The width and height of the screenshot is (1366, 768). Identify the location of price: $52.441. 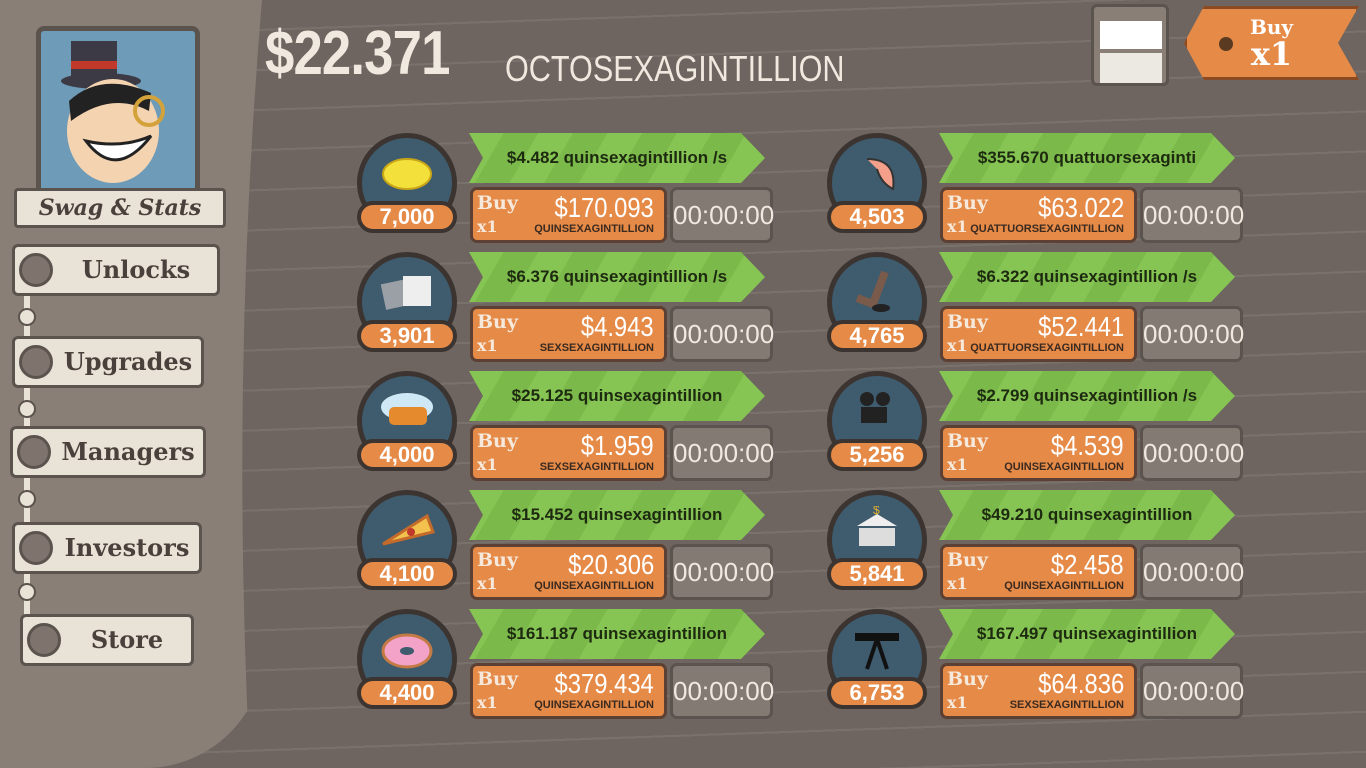
(1080, 326).